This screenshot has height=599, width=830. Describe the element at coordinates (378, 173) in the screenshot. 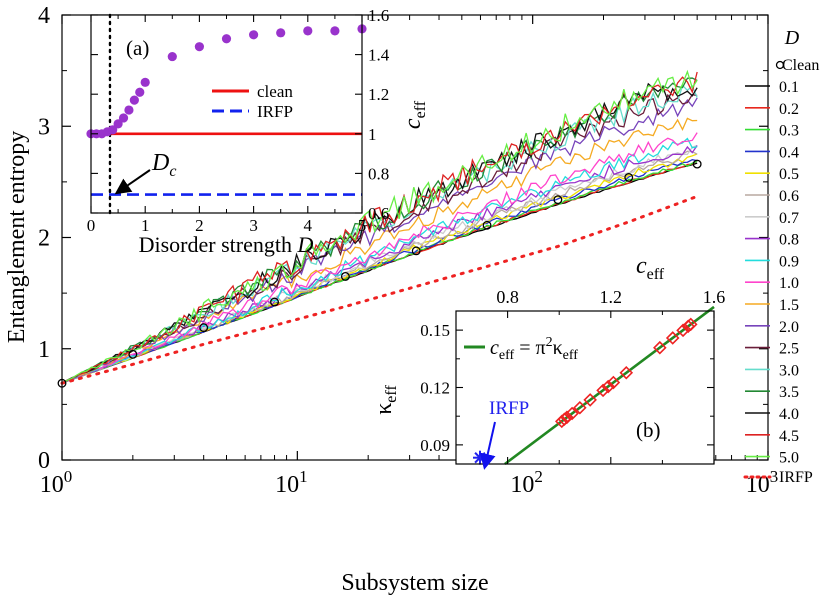

I see `inset-a-y-tick-label: 0.8` at that location.